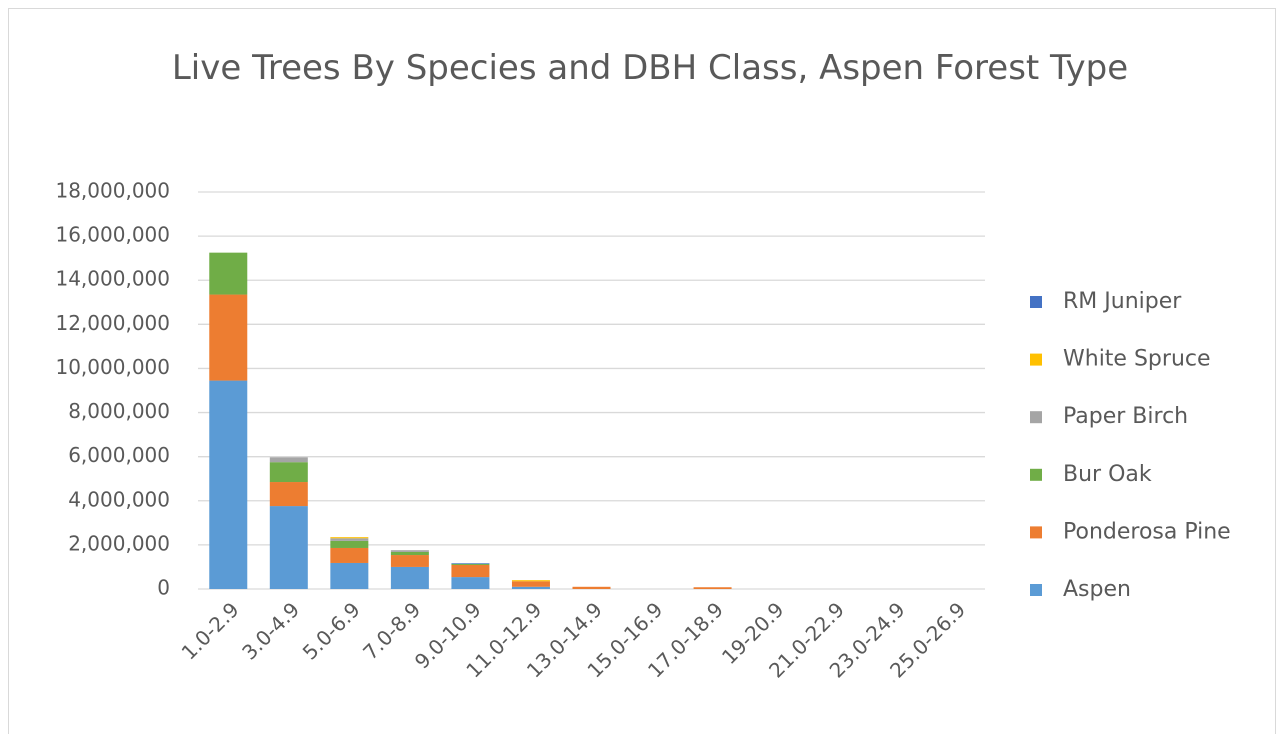  I want to click on y-tick-label: 2,000,000, so click(119, 543).